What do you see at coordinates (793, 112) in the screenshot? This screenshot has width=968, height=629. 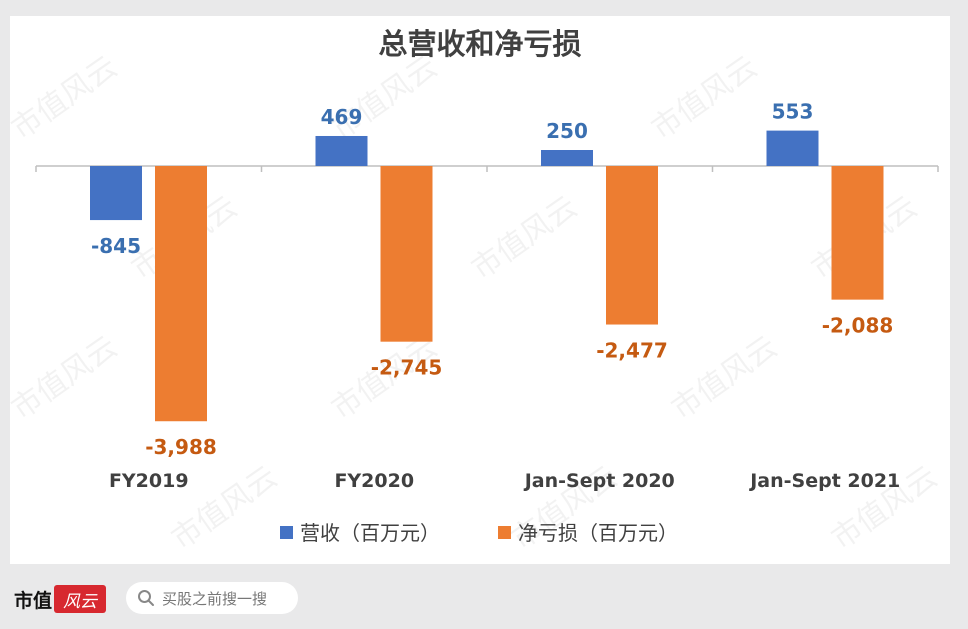 I see `data-label-revenue-3: 553` at bounding box center [793, 112].